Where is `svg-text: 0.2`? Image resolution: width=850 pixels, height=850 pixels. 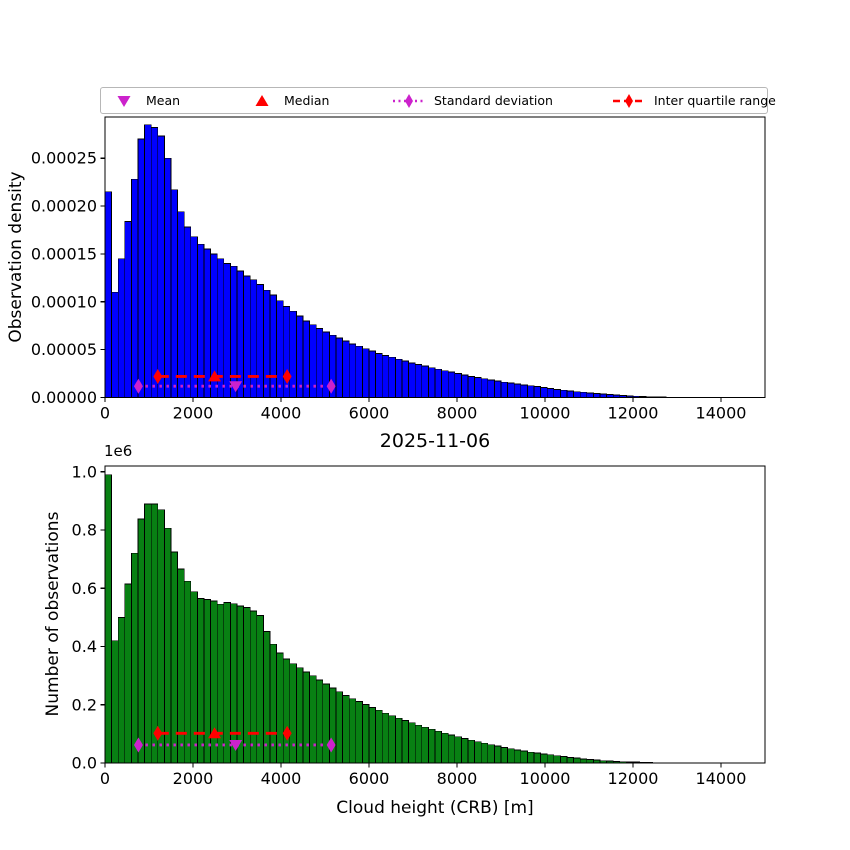
svg-text: 0.2 is located at coordinates (84, 704).